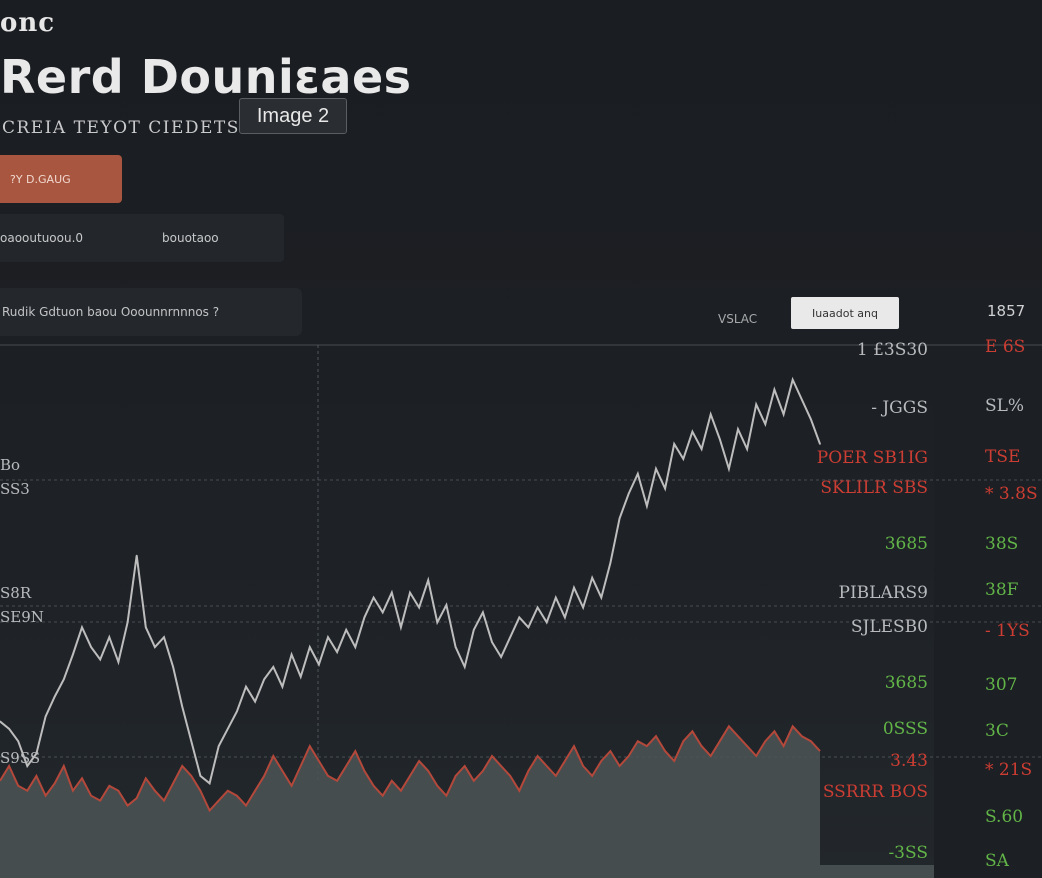 The width and height of the screenshot is (1042, 878). What do you see at coordinates (845, 313) in the screenshot?
I see `chart-top-pill-button: Iuaadot anq` at bounding box center [845, 313].